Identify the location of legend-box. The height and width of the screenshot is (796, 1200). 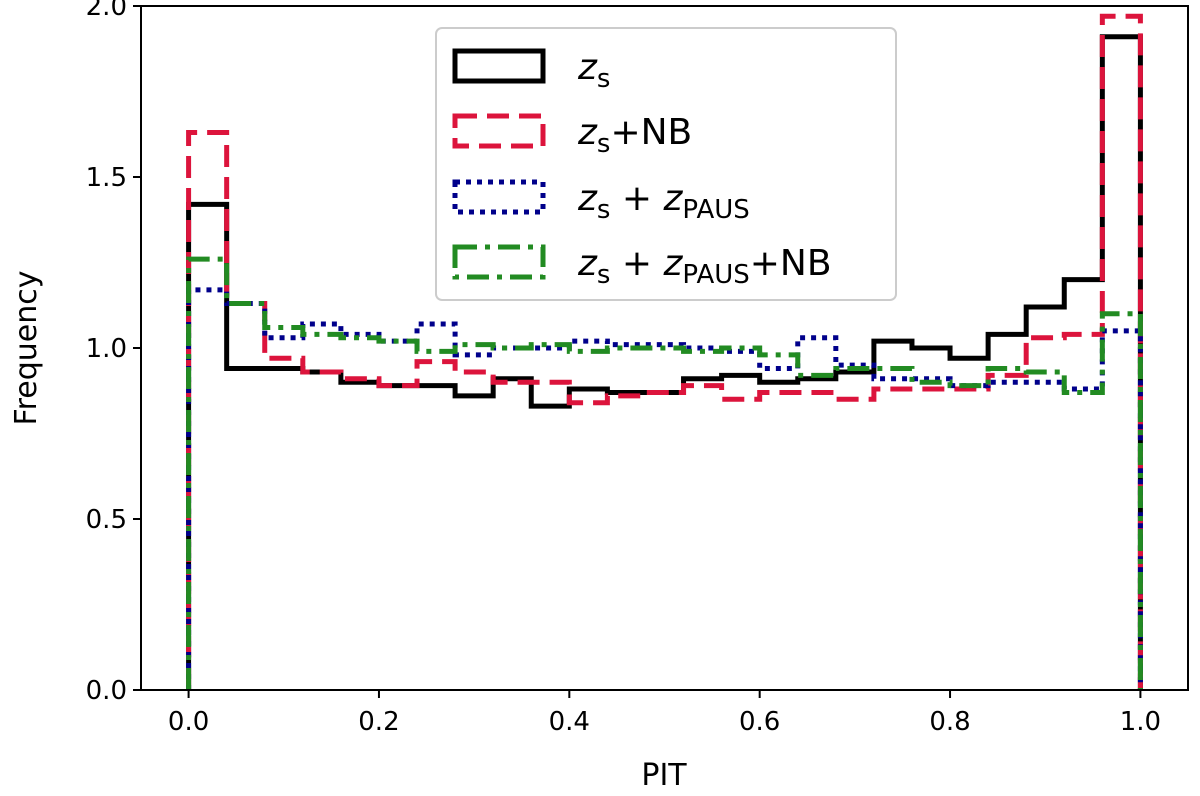
(666, 164).